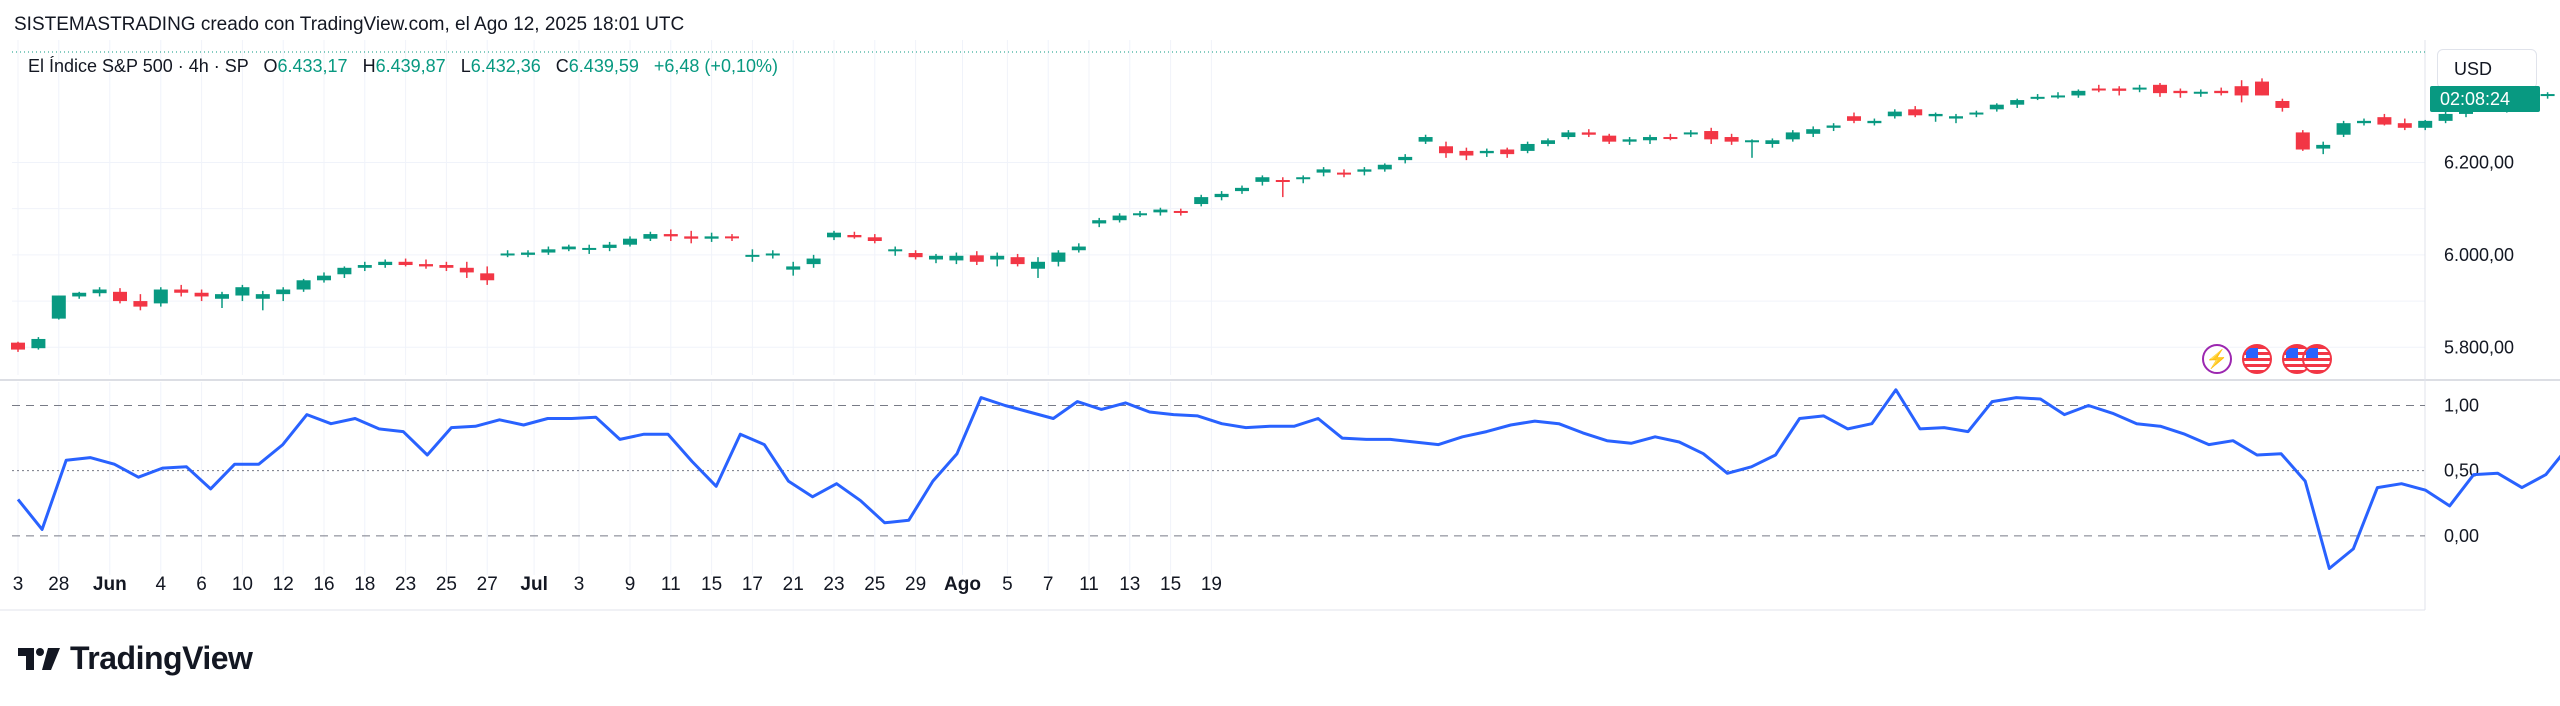  I want to click on time-axis-label: 6, so click(201, 584).